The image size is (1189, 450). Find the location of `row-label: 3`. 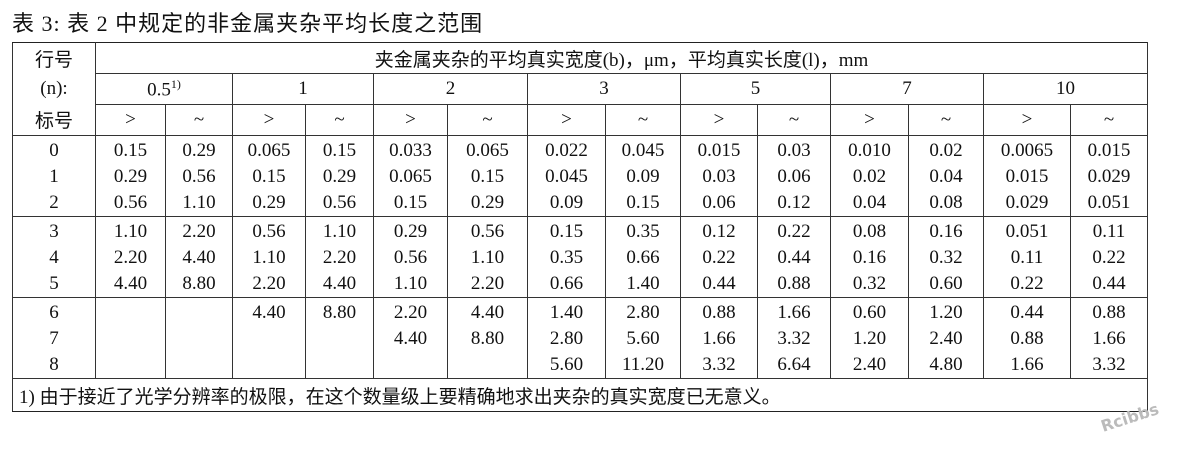

row-label: 3 is located at coordinates (54, 230).